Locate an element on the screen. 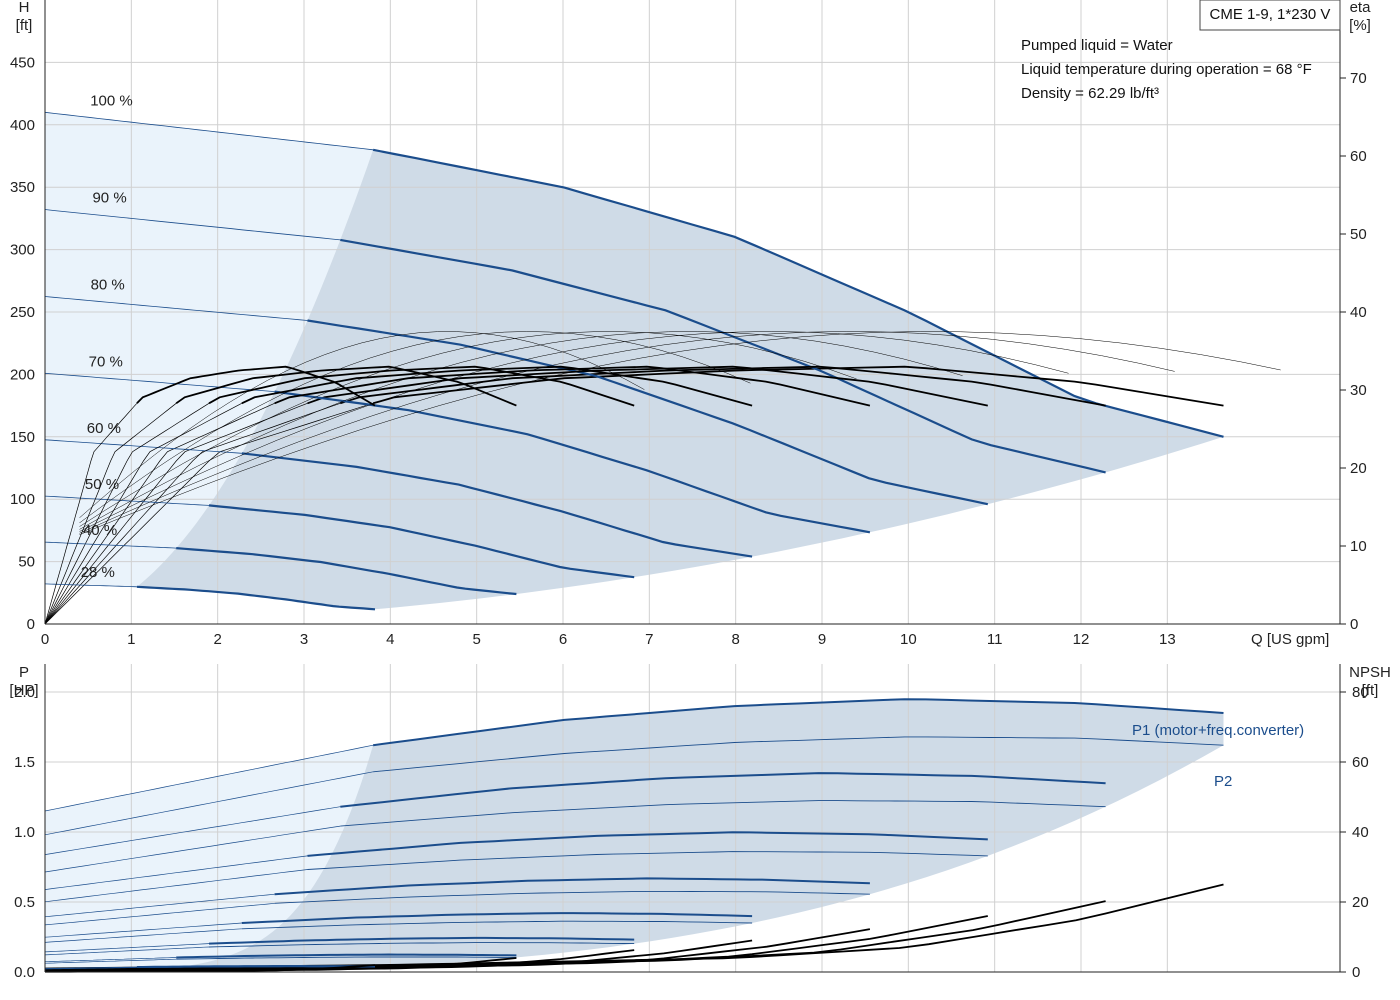 The width and height of the screenshot is (1400, 1000). left-tick-label: 300 is located at coordinates (22, 250).